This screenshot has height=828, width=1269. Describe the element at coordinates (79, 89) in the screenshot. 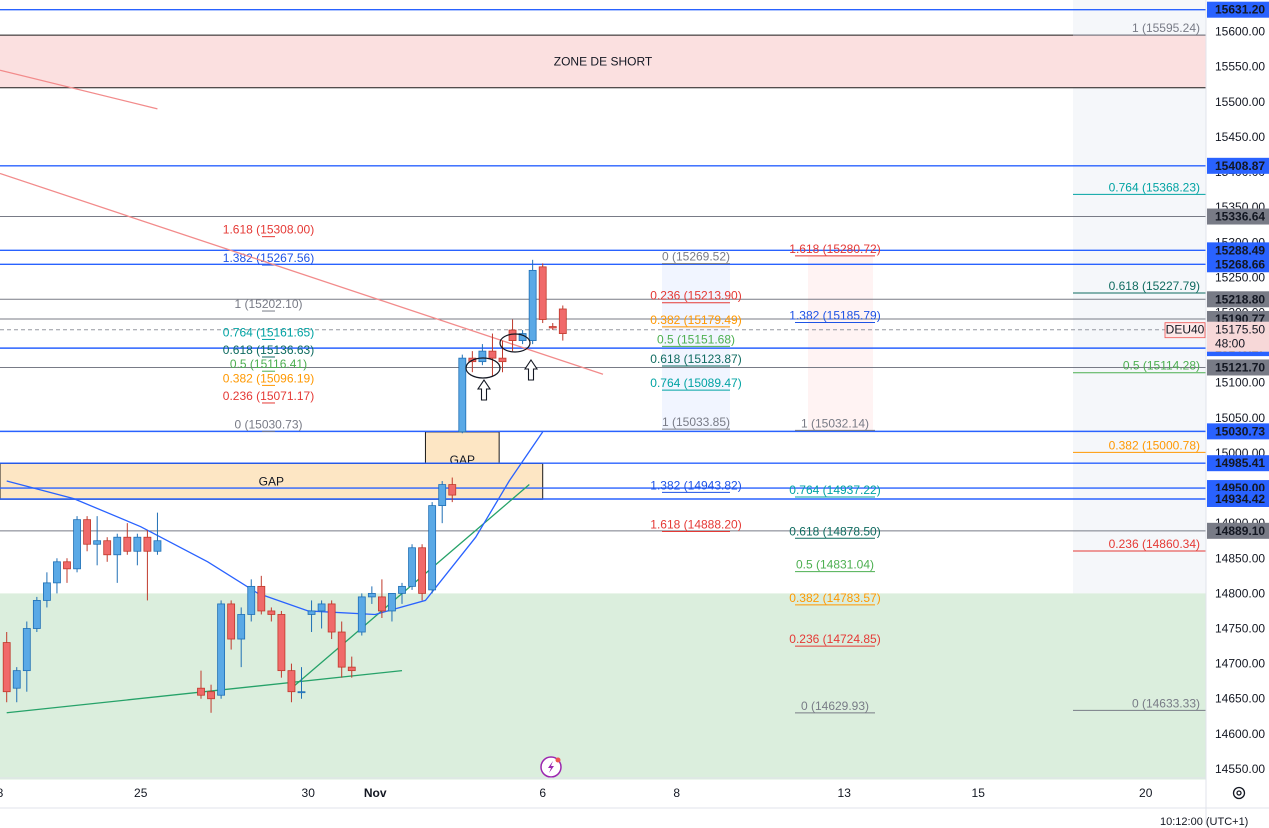

I see `trendline` at that location.